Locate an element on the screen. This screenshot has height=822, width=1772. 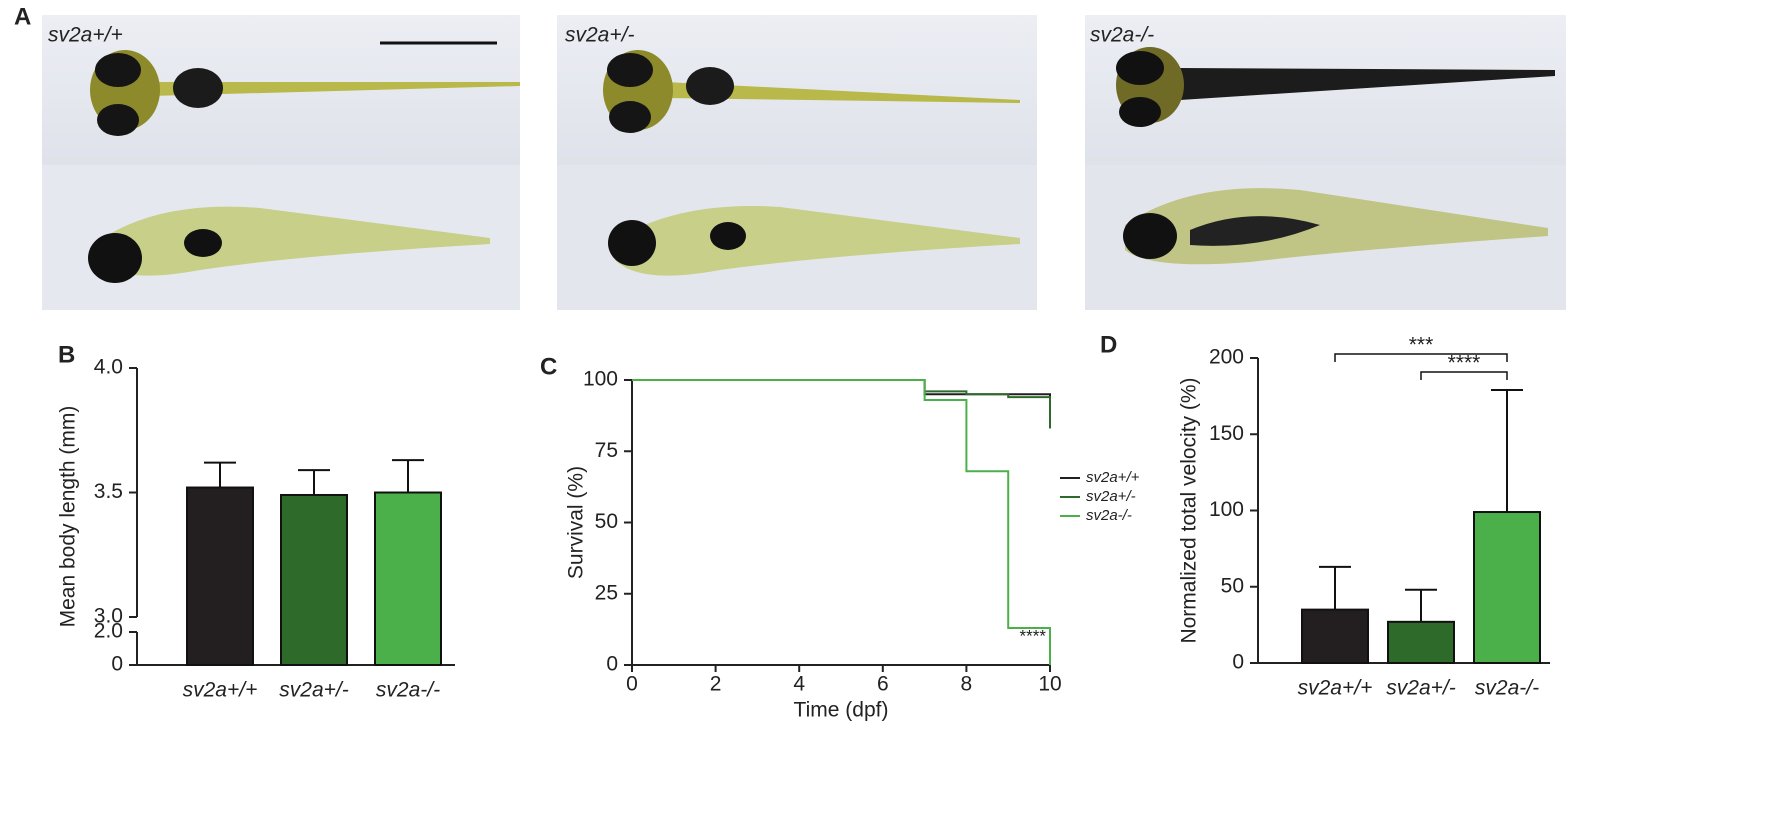
genotype-label: sv2a-/- is located at coordinates (1122, 35).